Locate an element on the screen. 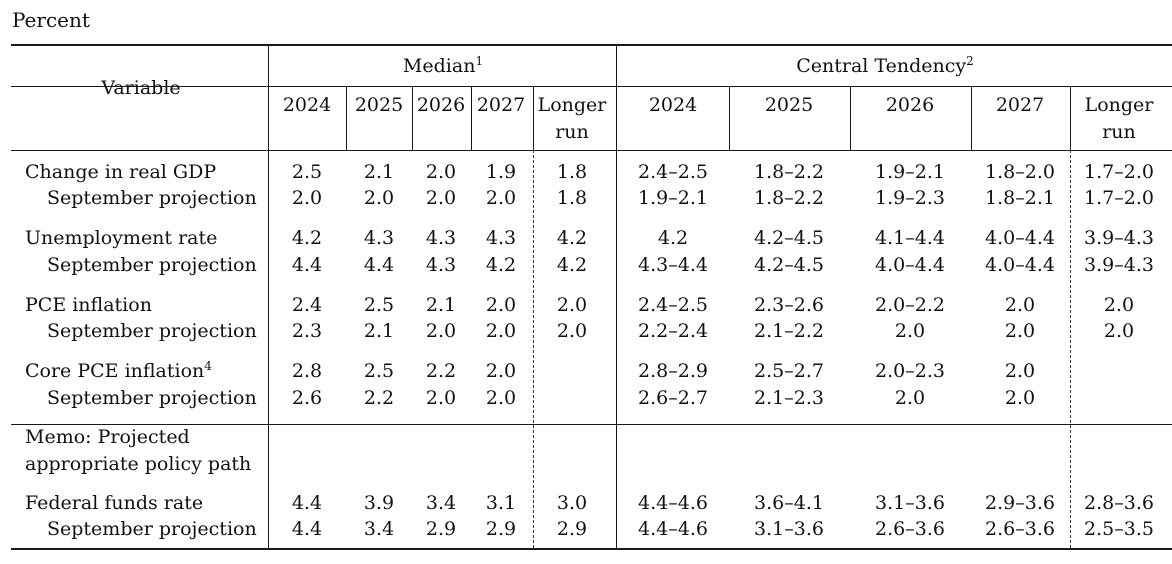 The width and height of the screenshot is (1172, 564). central-tendency-value: 4.2–4.5 is located at coordinates (789, 238).